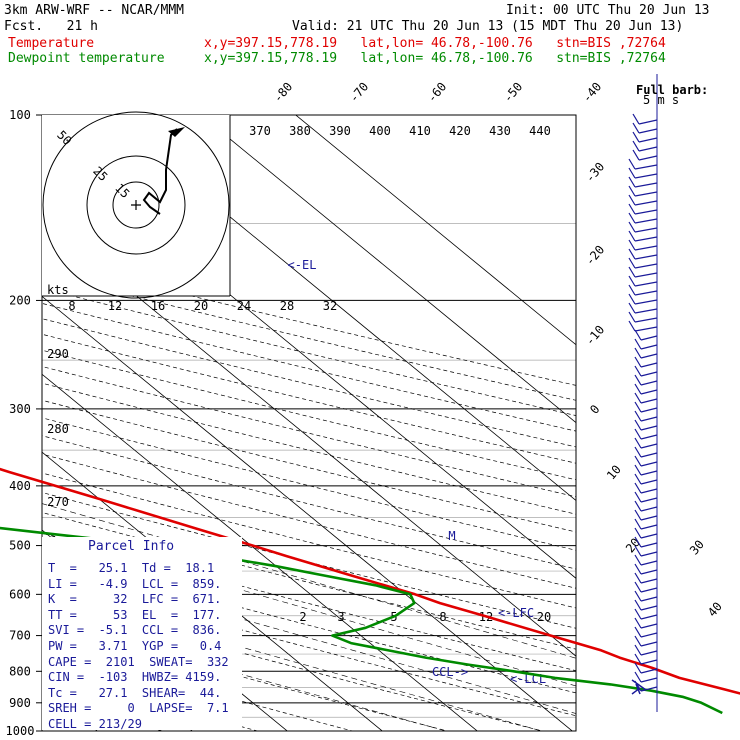  Describe the element at coordinates (51, 43) in the screenshot. I see `temperature-legend: Temperature` at that location.